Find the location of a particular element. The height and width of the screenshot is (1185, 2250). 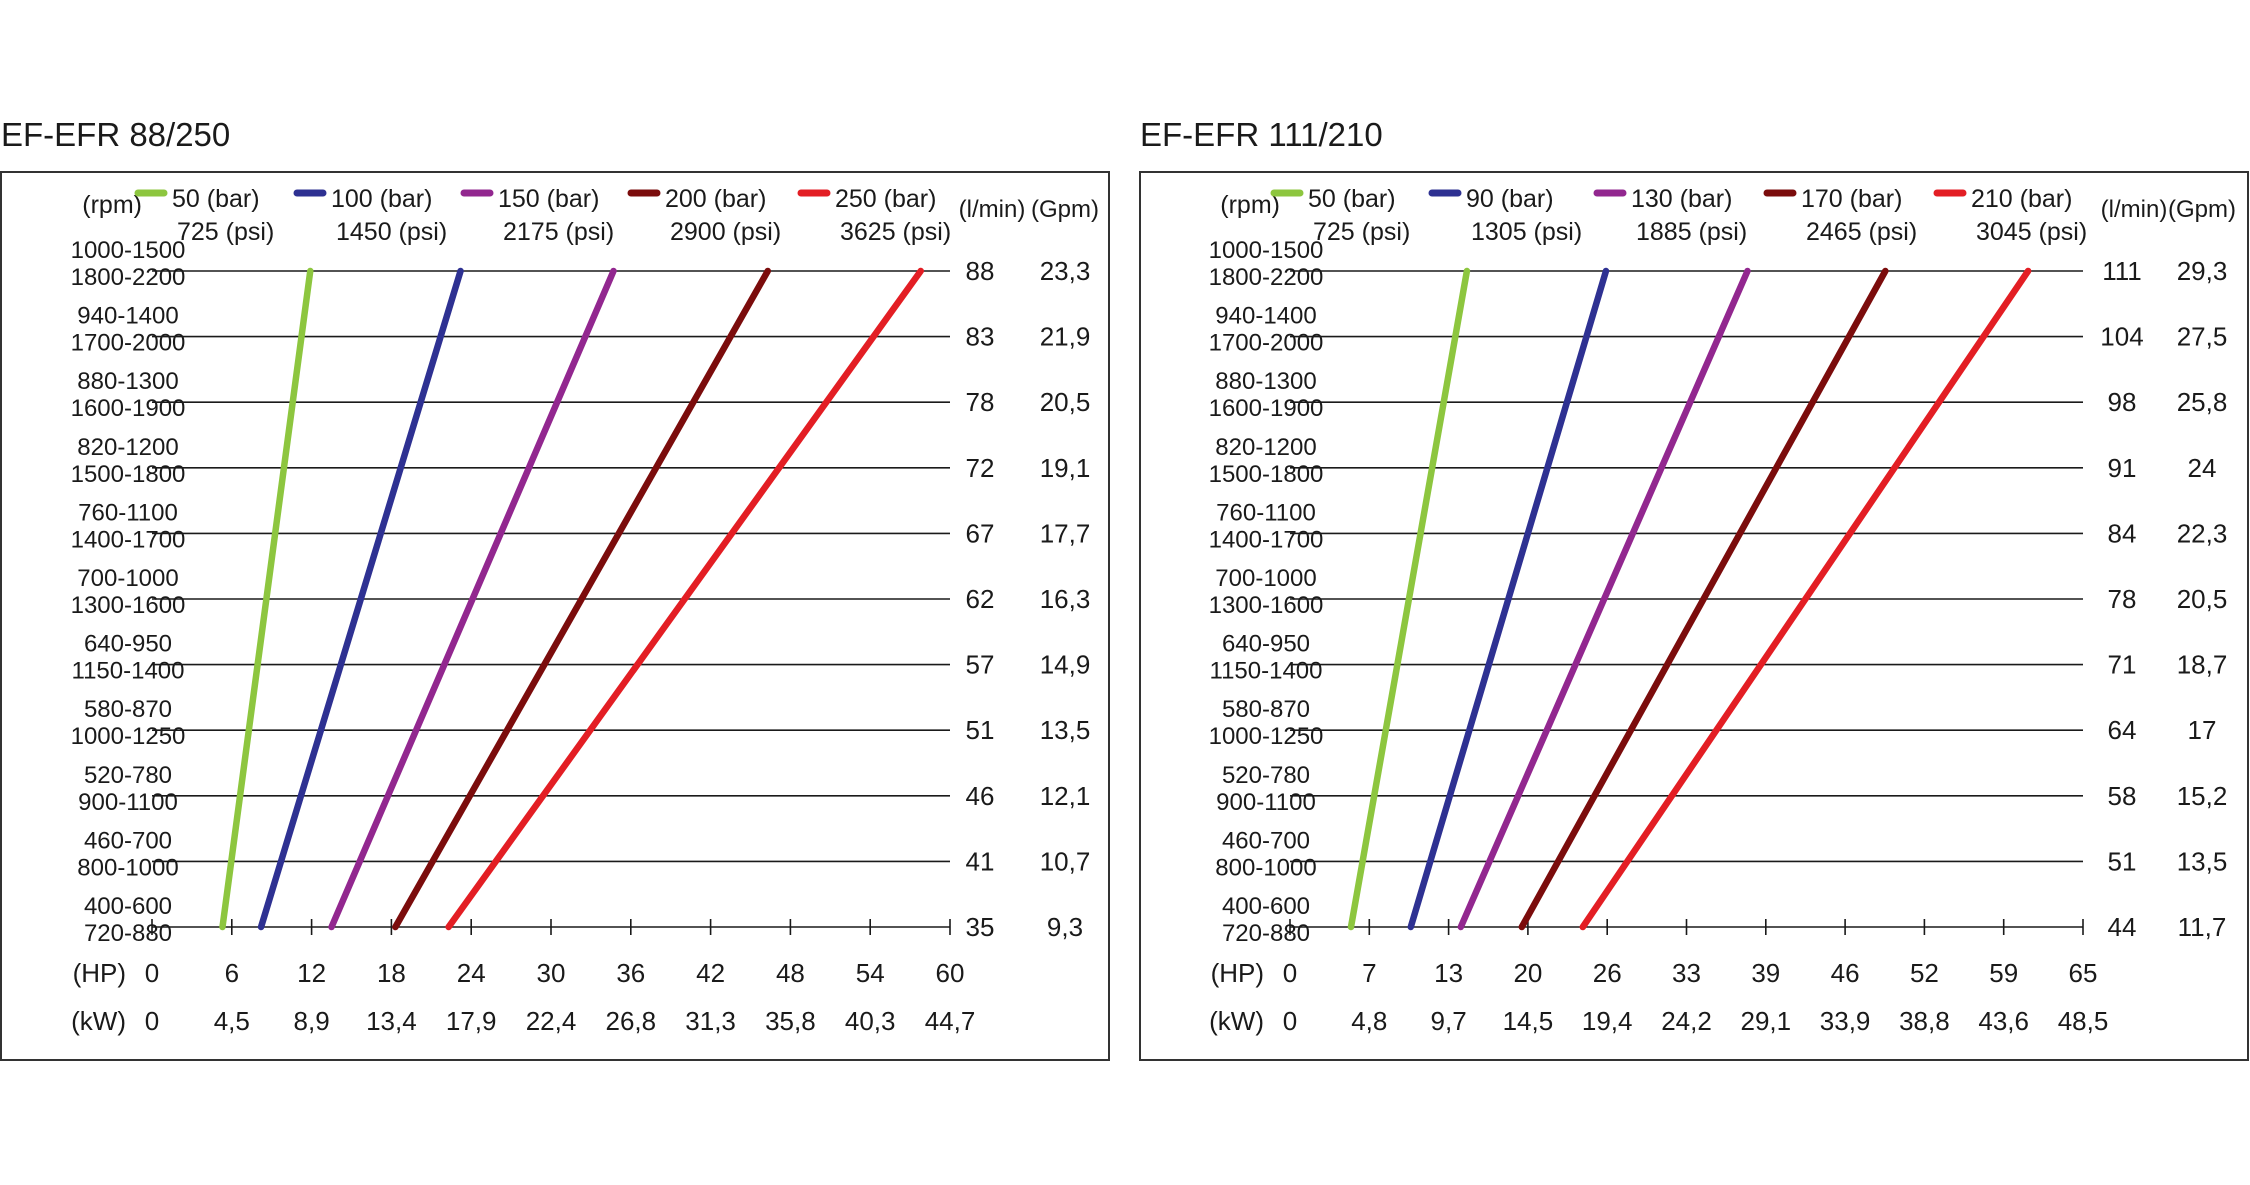

kw-tick-label: 13,4 is located at coordinates (391, 1021).